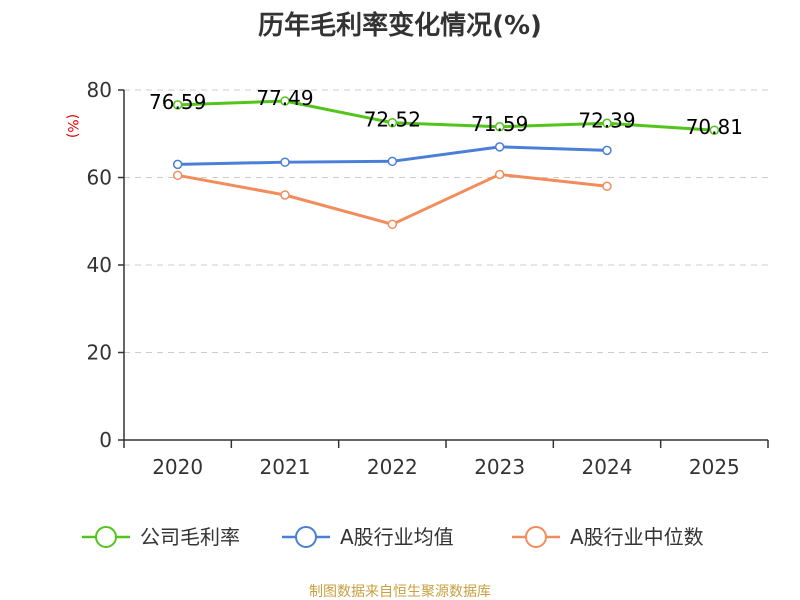 The width and height of the screenshot is (800, 600). What do you see at coordinates (285, 467) in the screenshot?
I see `x-tick-label: 2021` at bounding box center [285, 467].